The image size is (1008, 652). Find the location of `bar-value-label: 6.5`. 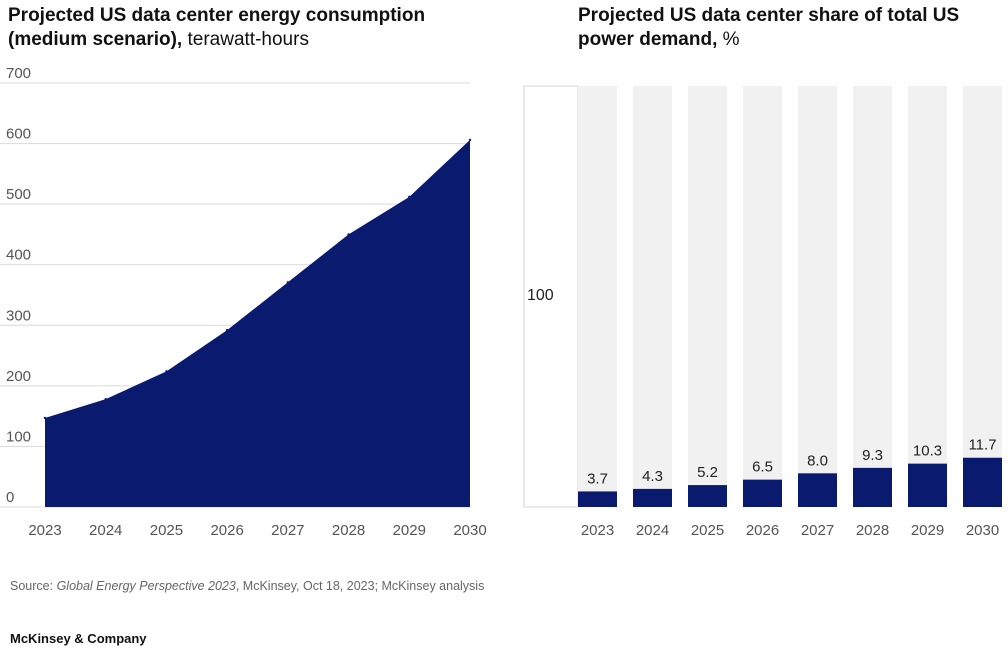

bar-value-label: 6.5 is located at coordinates (762, 467).